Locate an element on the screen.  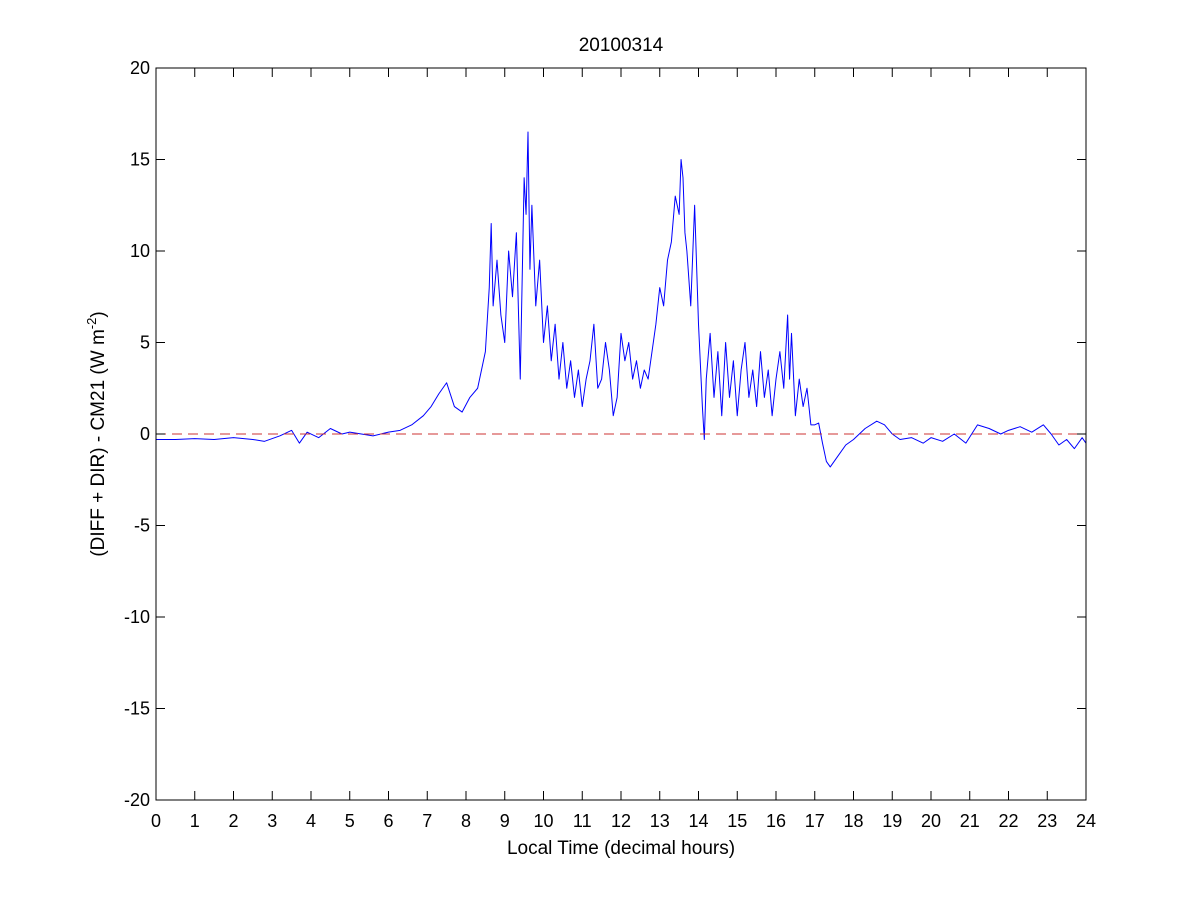
y-tick-label: -10 is located at coordinates (137, 617).